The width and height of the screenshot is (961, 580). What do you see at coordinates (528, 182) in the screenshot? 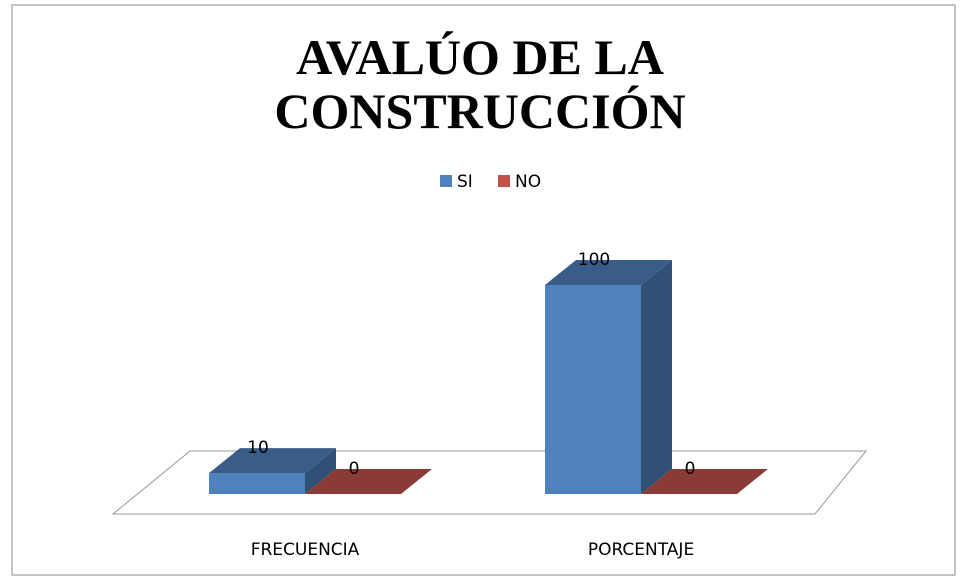
I see `legend-label: NO` at bounding box center [528, 182].